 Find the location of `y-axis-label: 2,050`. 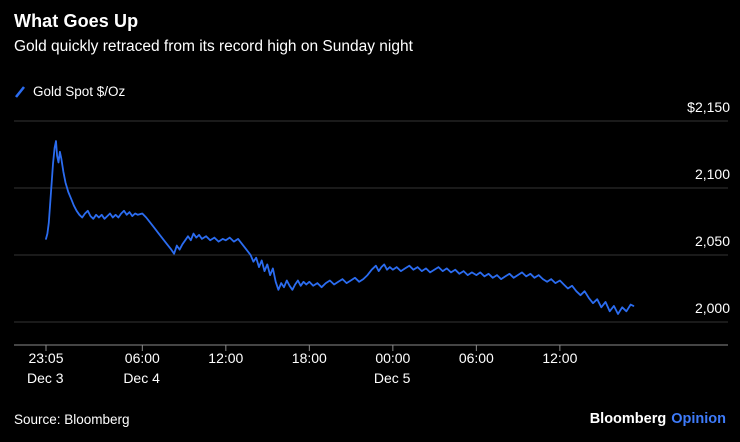

y-axis-label: 2,050 is located at coordinates (712, 241).